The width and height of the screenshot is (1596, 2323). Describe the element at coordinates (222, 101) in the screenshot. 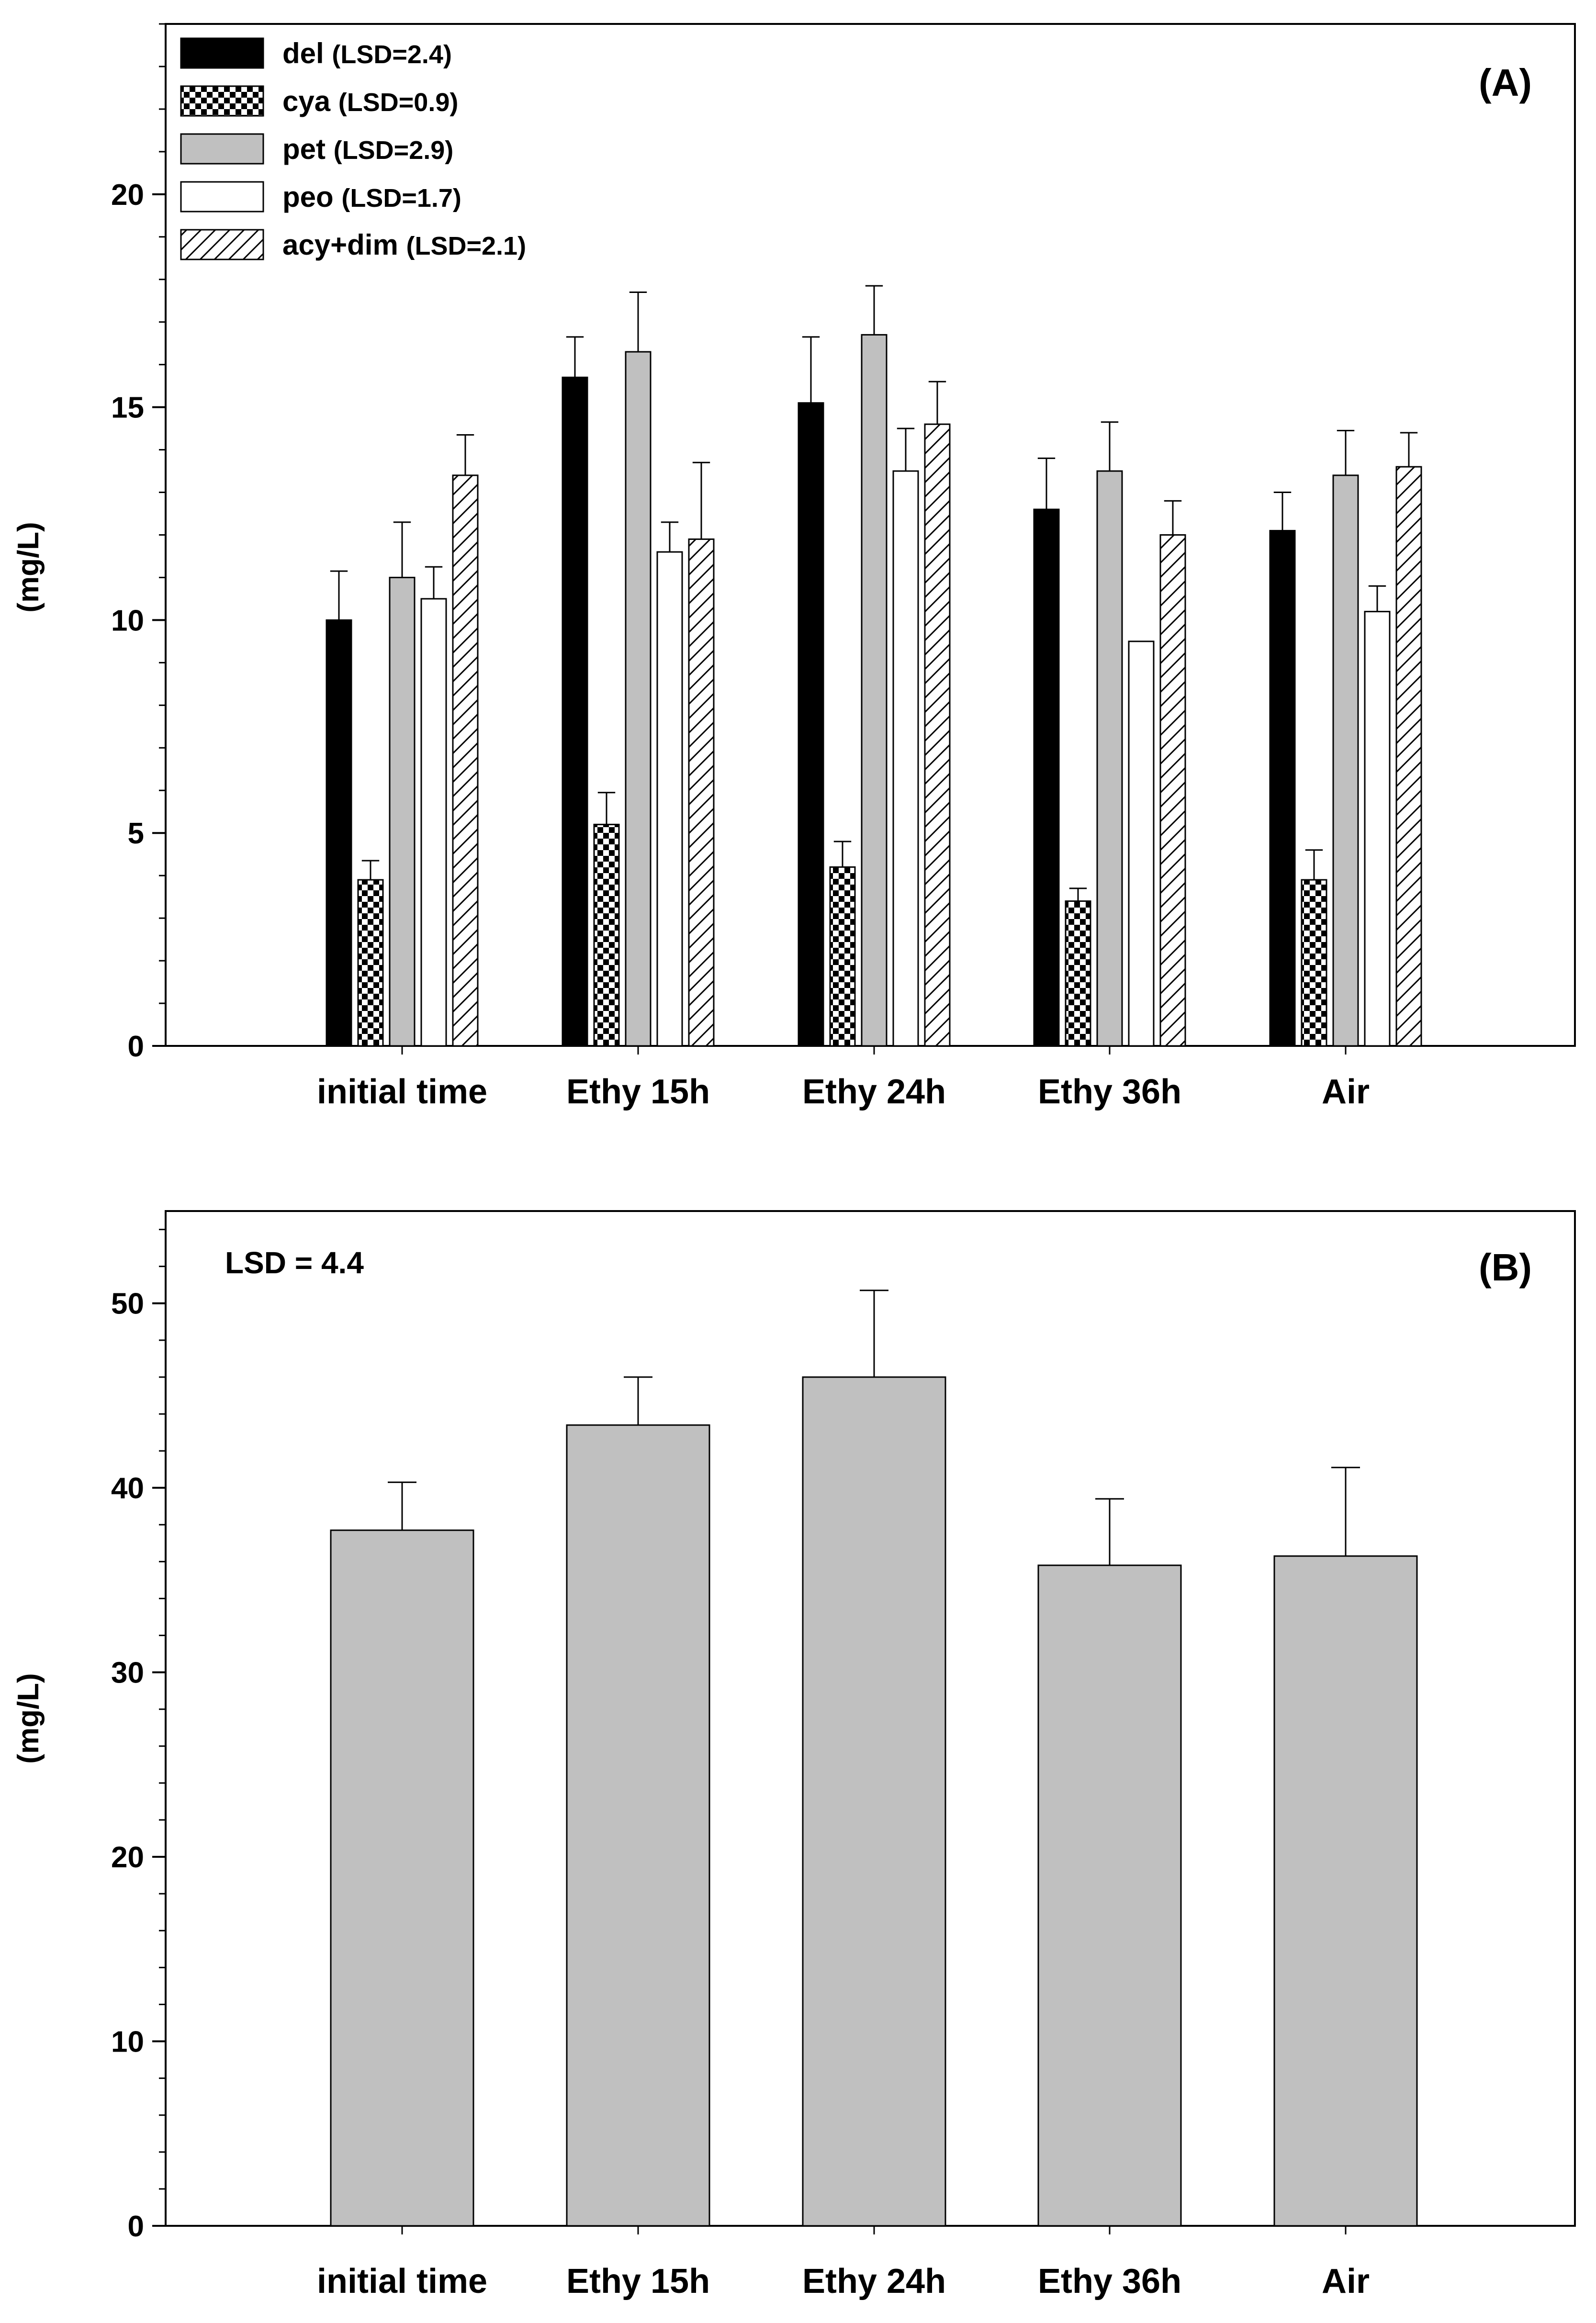

I see `legend-swatch-cya` at that location.